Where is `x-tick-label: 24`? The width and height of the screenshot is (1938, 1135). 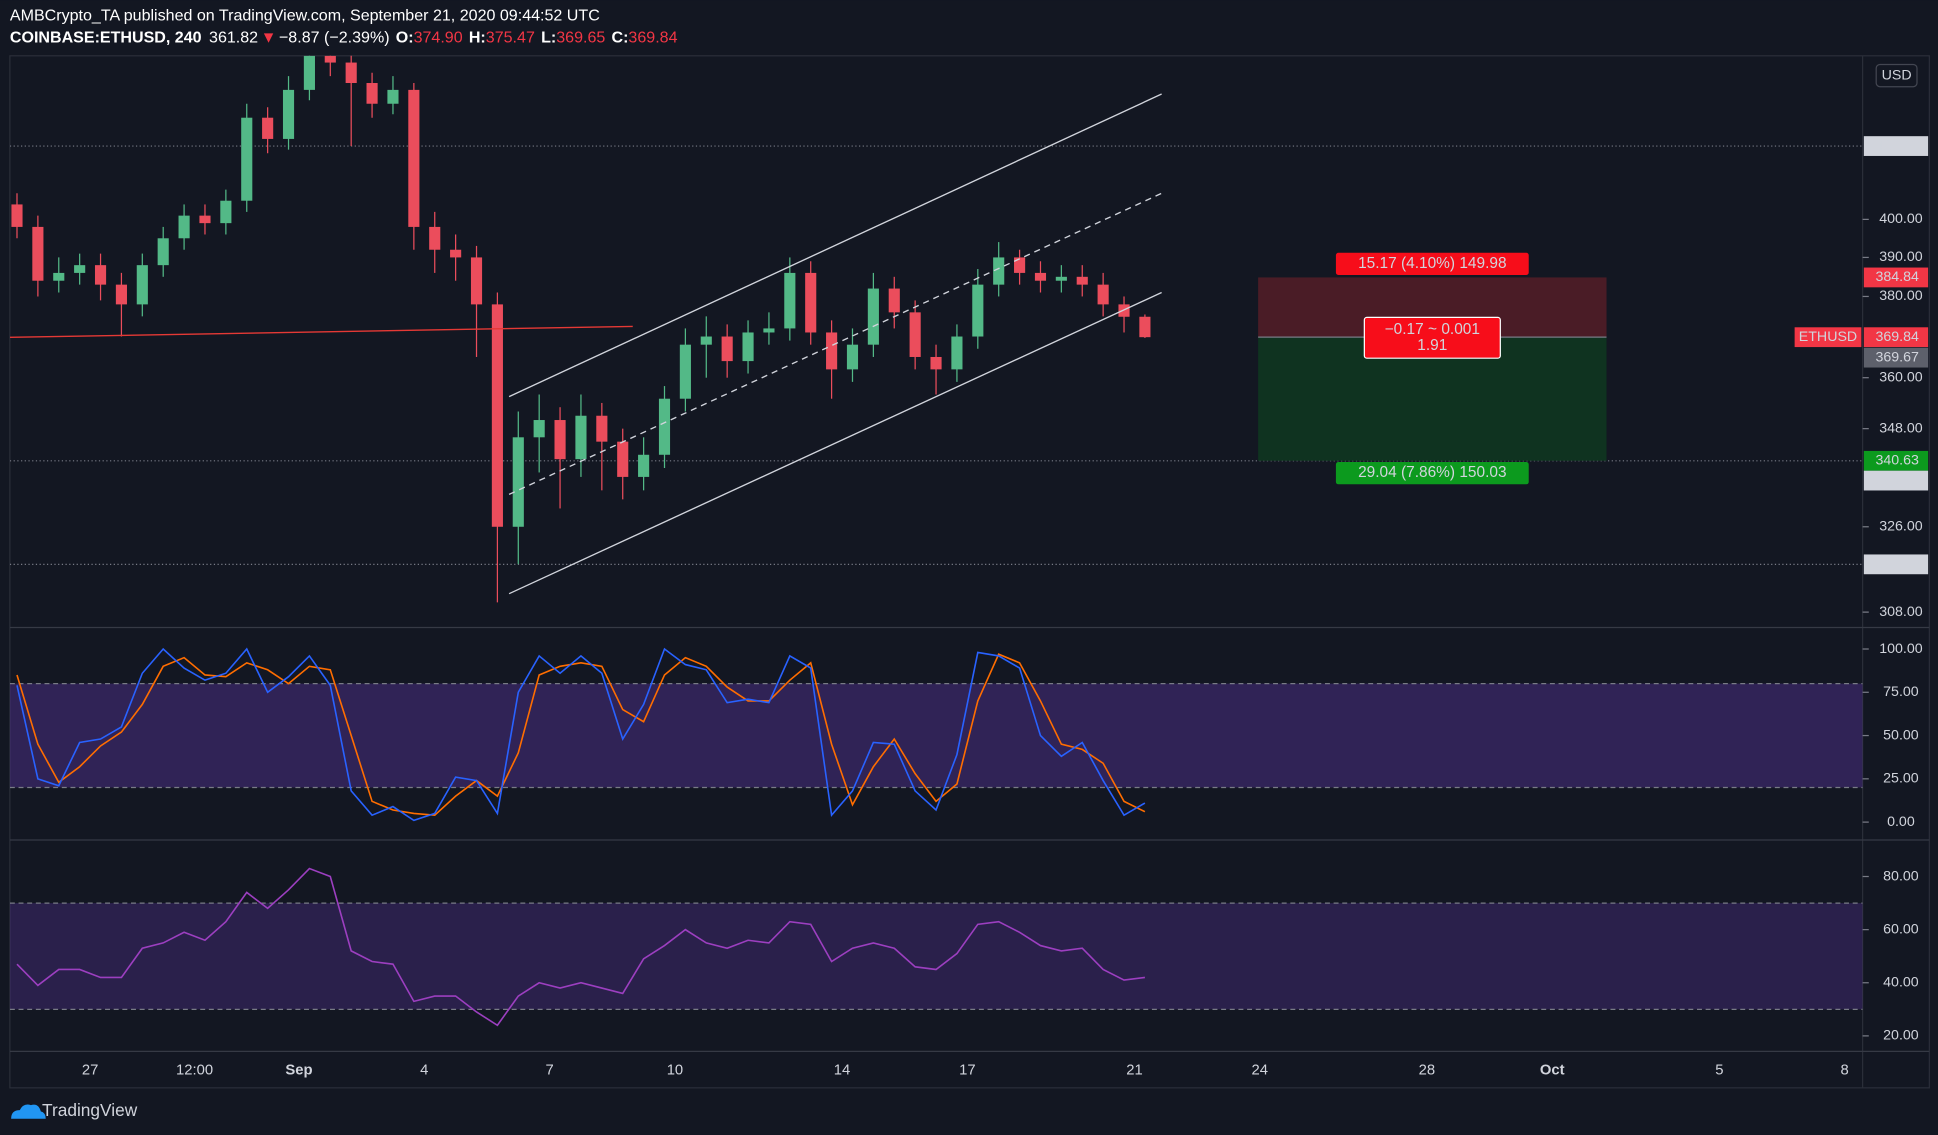 x-tick-label: 24 is located at coordinates (1260, 1070).